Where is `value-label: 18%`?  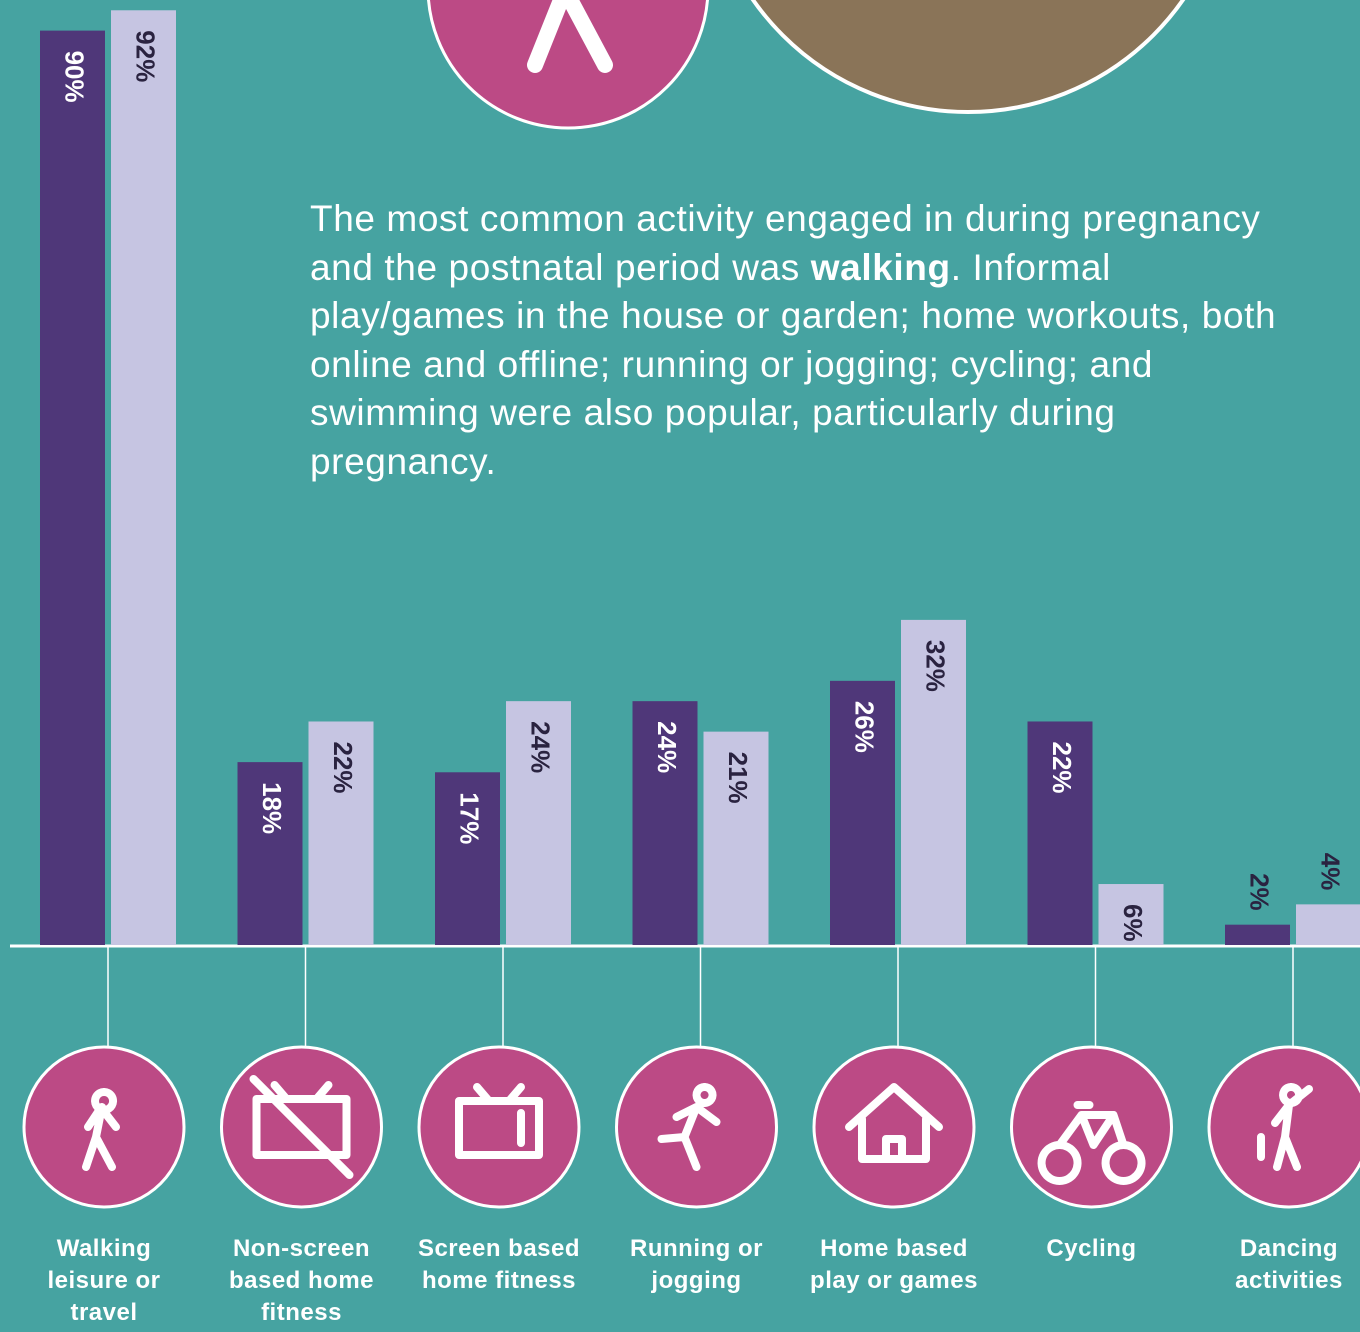
value-label: 18% is located at coordinates (272, 808).